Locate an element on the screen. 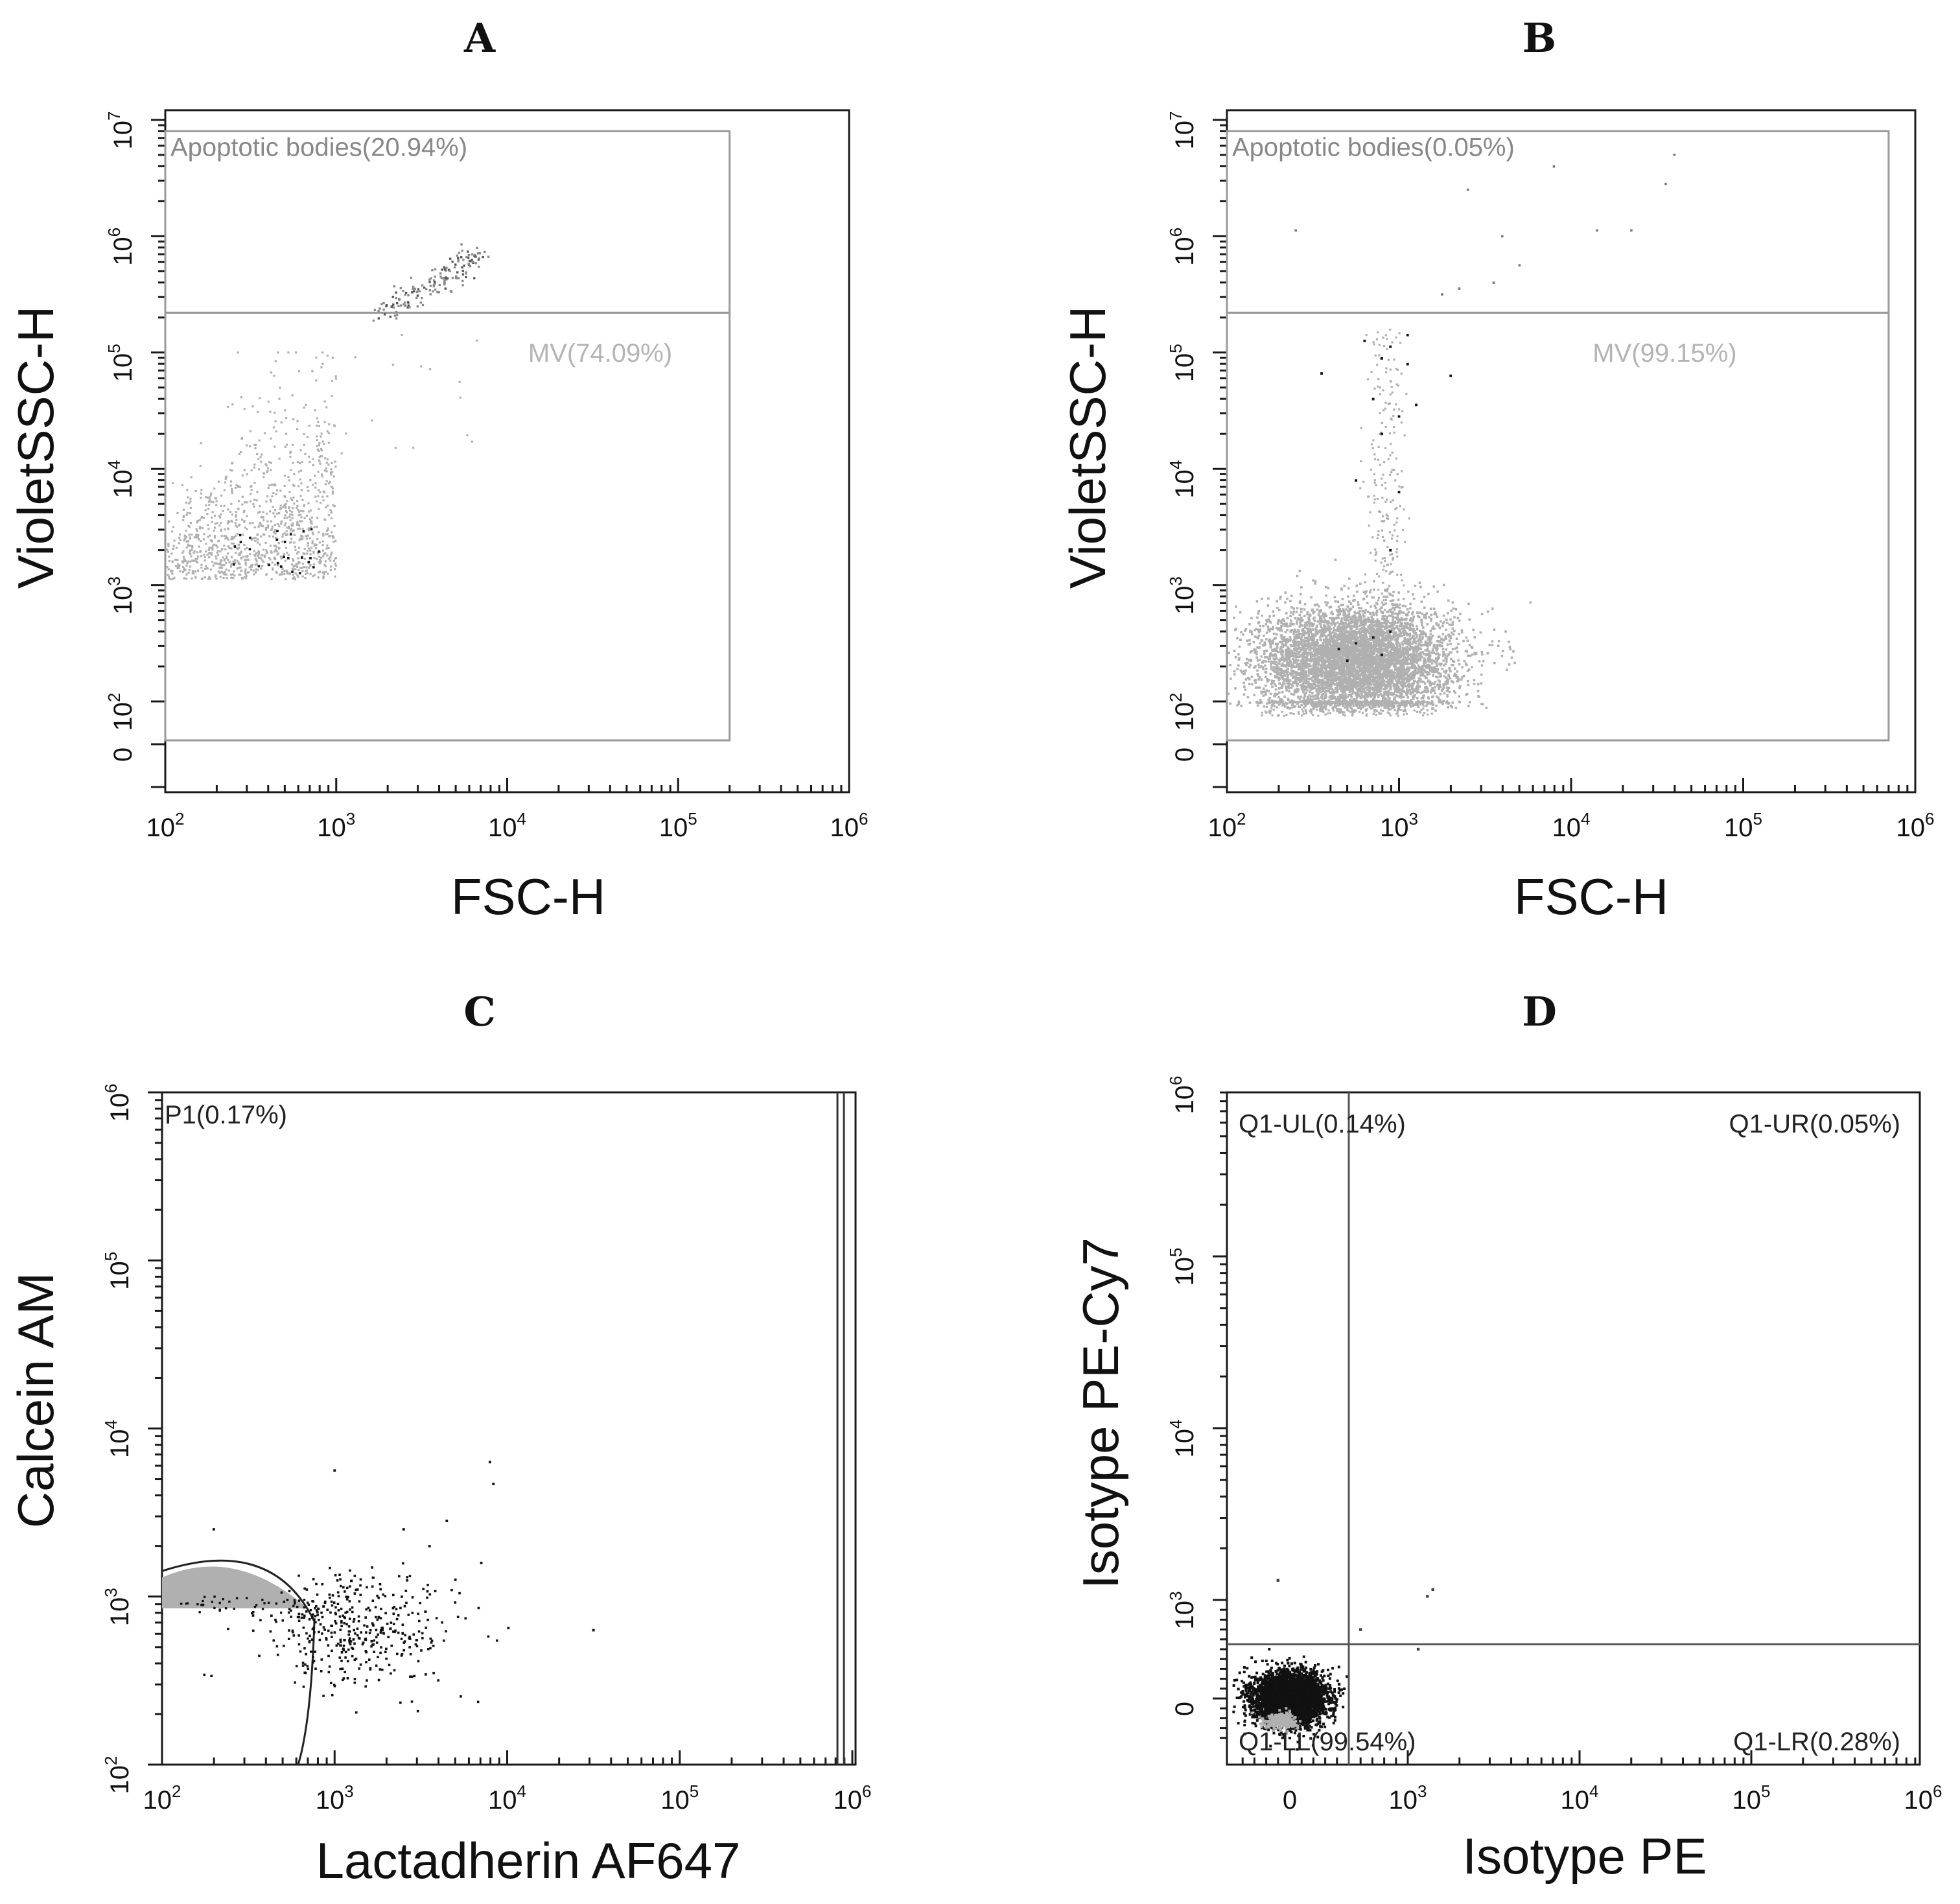 The width and height of the screenshot is (1960, 1904). y-tick-label: 0 is located at coordinates (123, 755).